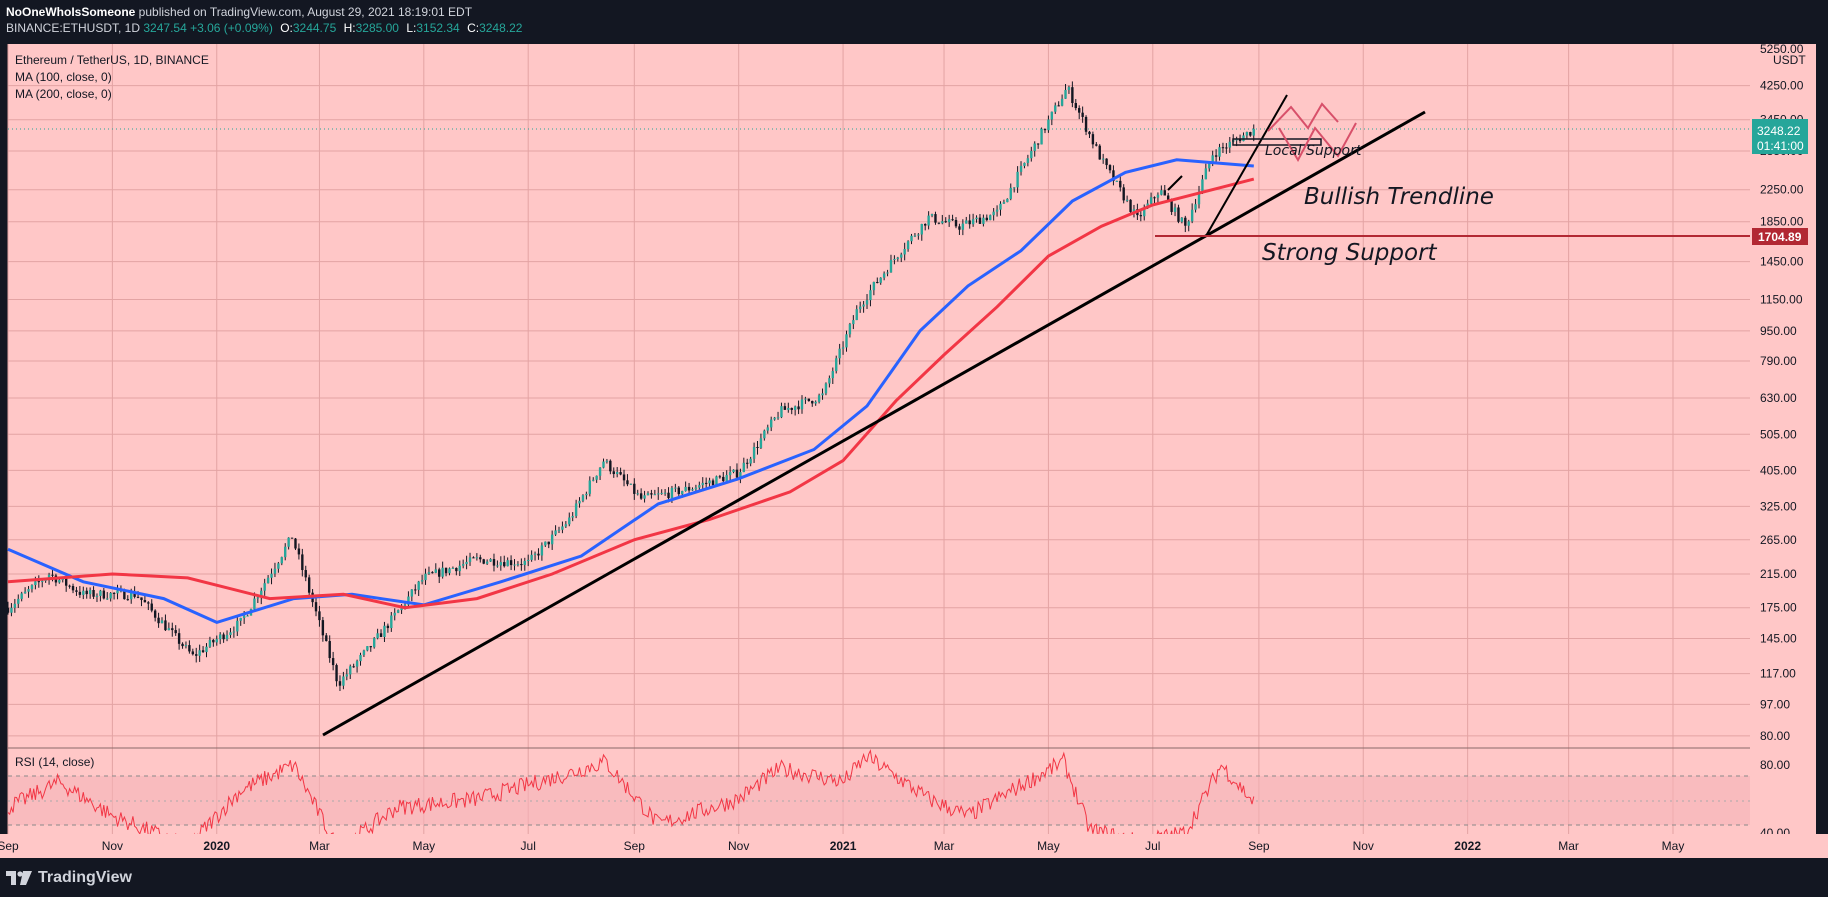  What do you see at coordinates (1152, 846) in the screenshot?
I see `time-axis-label: Jul` at bounding box center [1152, 846].